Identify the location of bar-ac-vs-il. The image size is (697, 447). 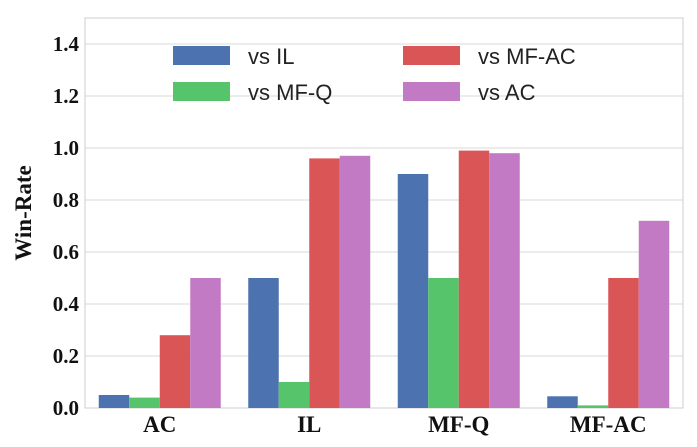
(114, 401).